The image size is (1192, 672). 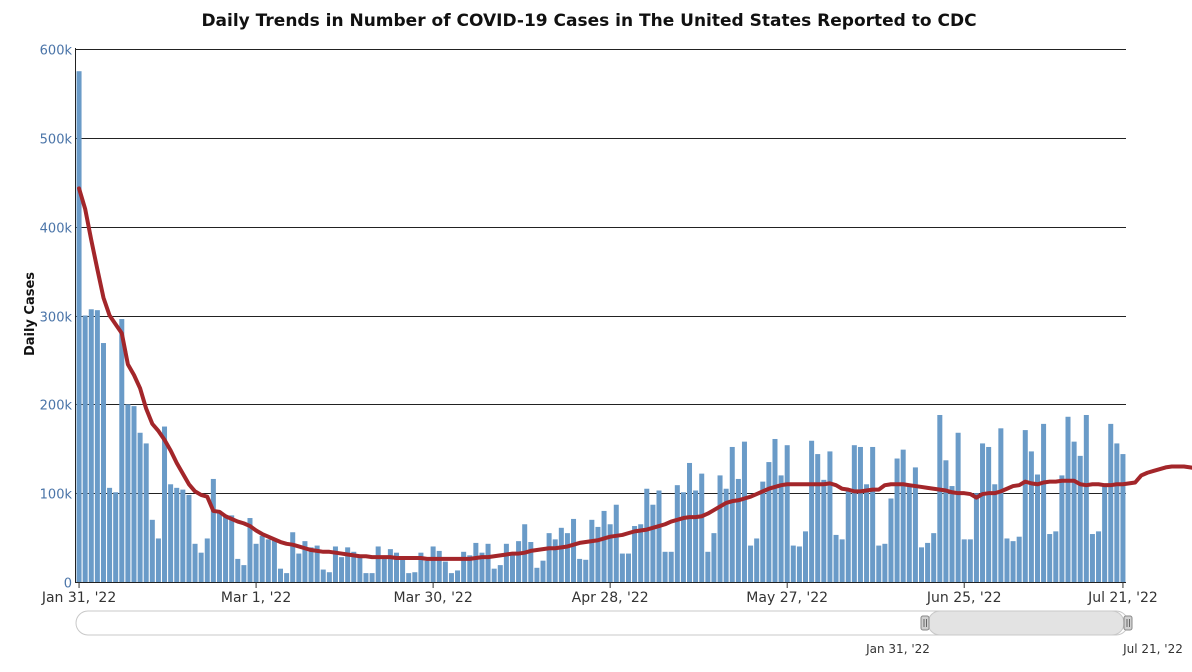 What do you see at coordinates (629, 633) in the screenshot?
I see `range-navigator: Jan 31, '22 Jul 21, '22` at bounding box center [629, 633].